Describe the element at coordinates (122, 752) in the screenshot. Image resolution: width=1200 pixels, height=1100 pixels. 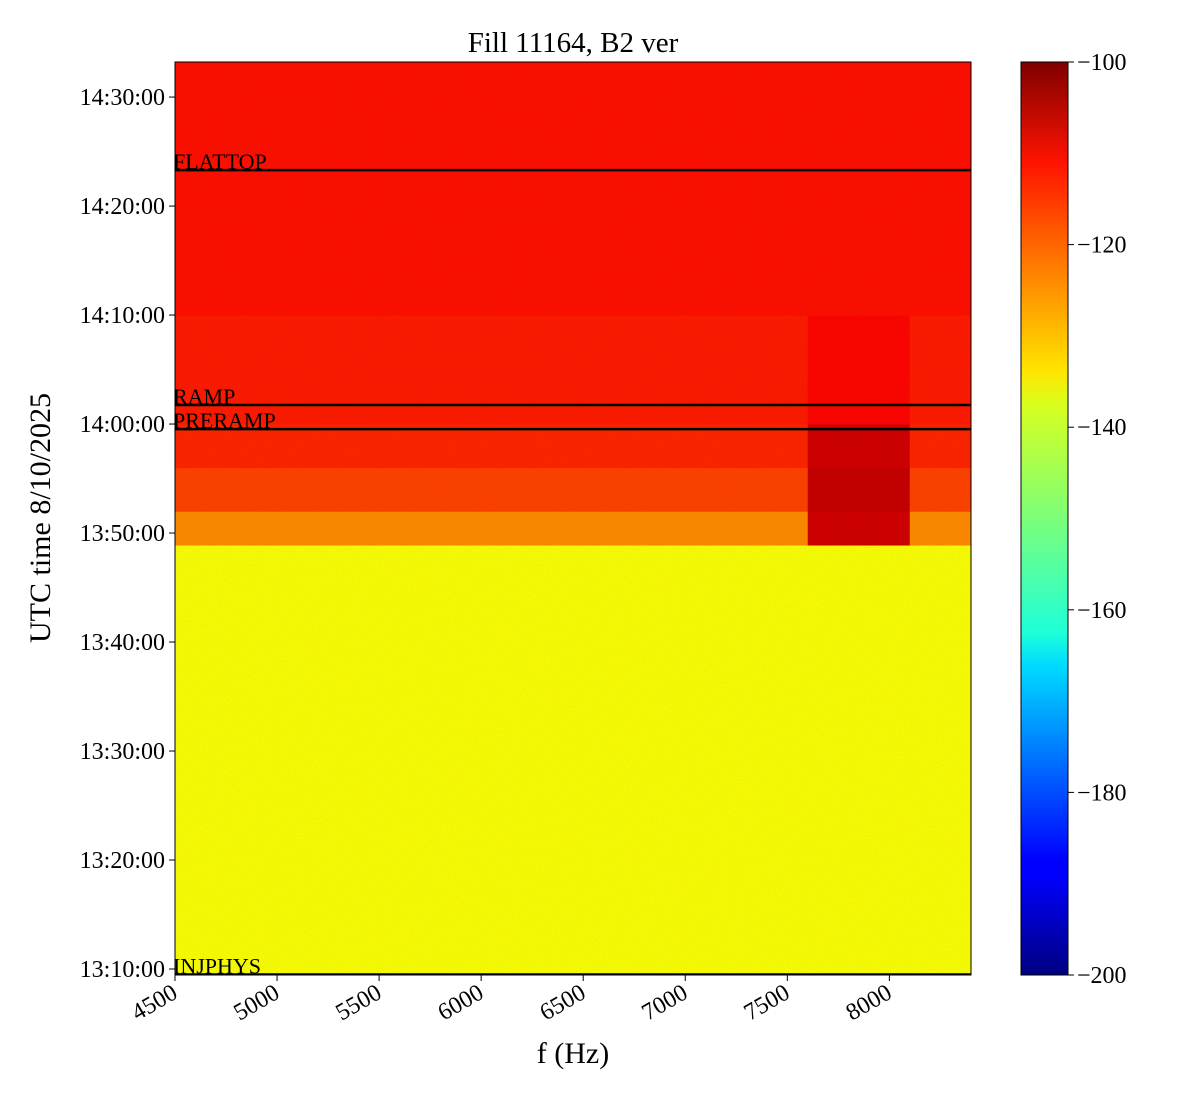
I see `y-tick-label: 13:30:00` at that location.